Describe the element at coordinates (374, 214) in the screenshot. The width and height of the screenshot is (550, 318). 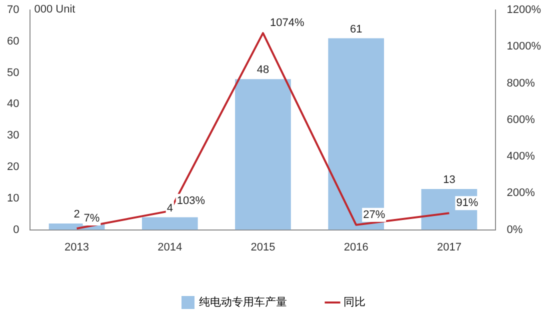
I see `data-label: 27%` at that location.